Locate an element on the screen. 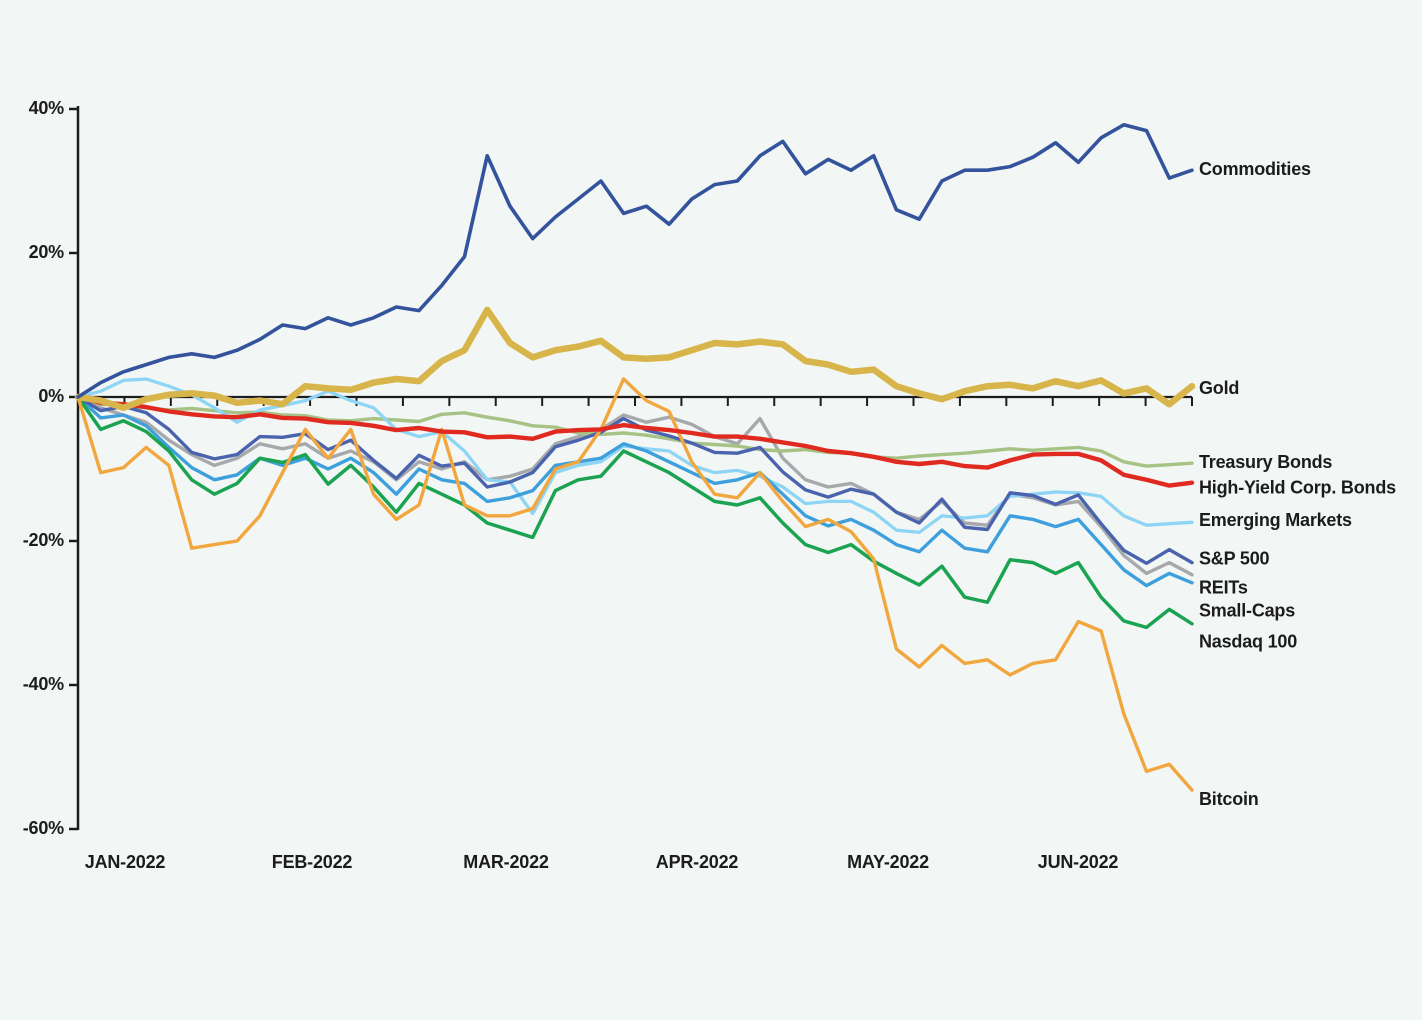 This screenshot has height=1020, width=1422. x-axis-month-label: JAN-2022 is located at coordinates (125, 862).